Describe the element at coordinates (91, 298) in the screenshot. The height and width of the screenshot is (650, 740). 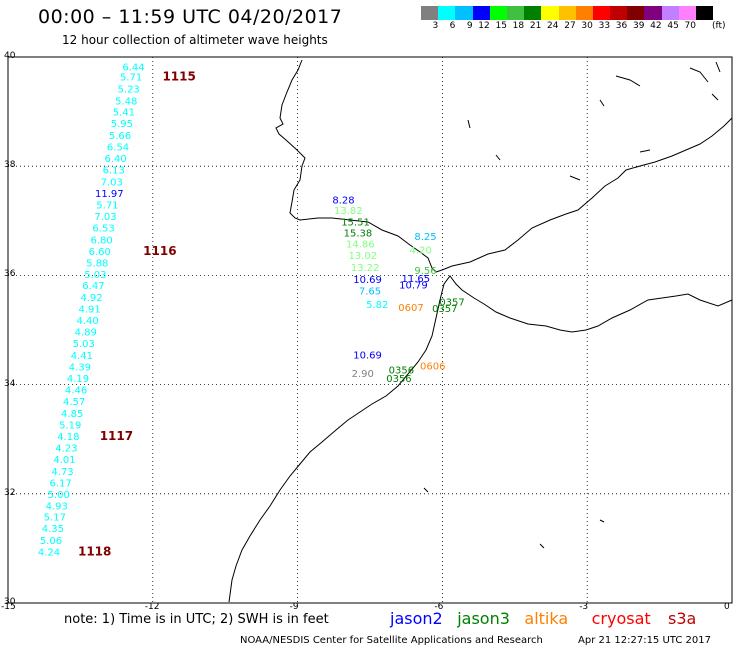
I see `swh-value: 4.92` at that location.